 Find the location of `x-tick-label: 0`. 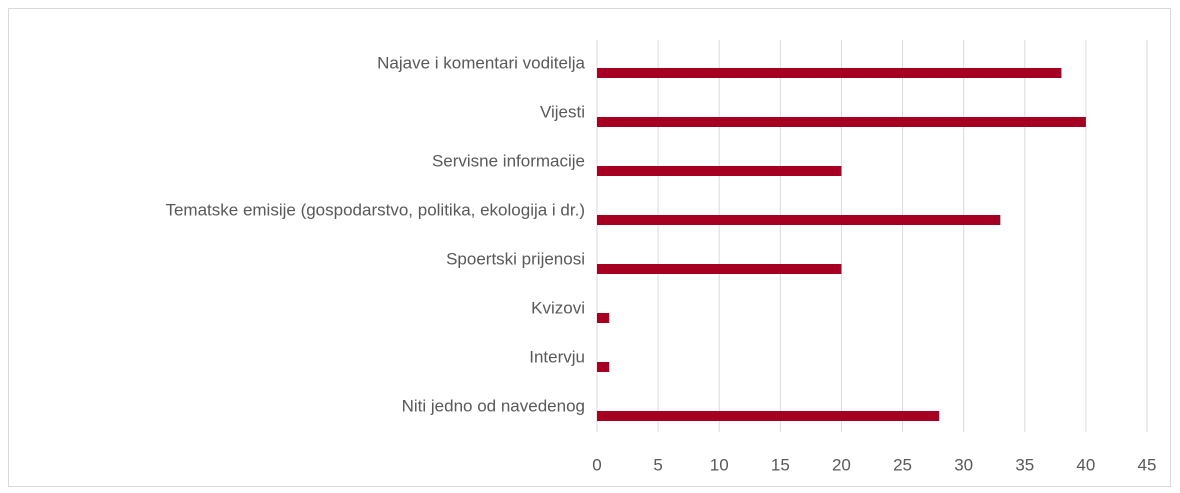

x-tick-label: 0 is located at coordinates (596, 464).